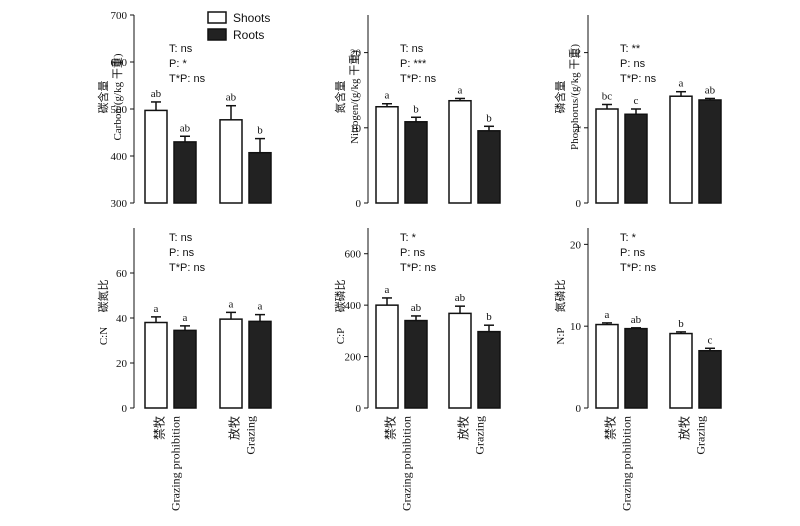 The height and width of the screenshot is (526, 800). Describe the element at coordinates (561, 335) in the screenshot. I see `y-axis-label-en: N:P` at that location.